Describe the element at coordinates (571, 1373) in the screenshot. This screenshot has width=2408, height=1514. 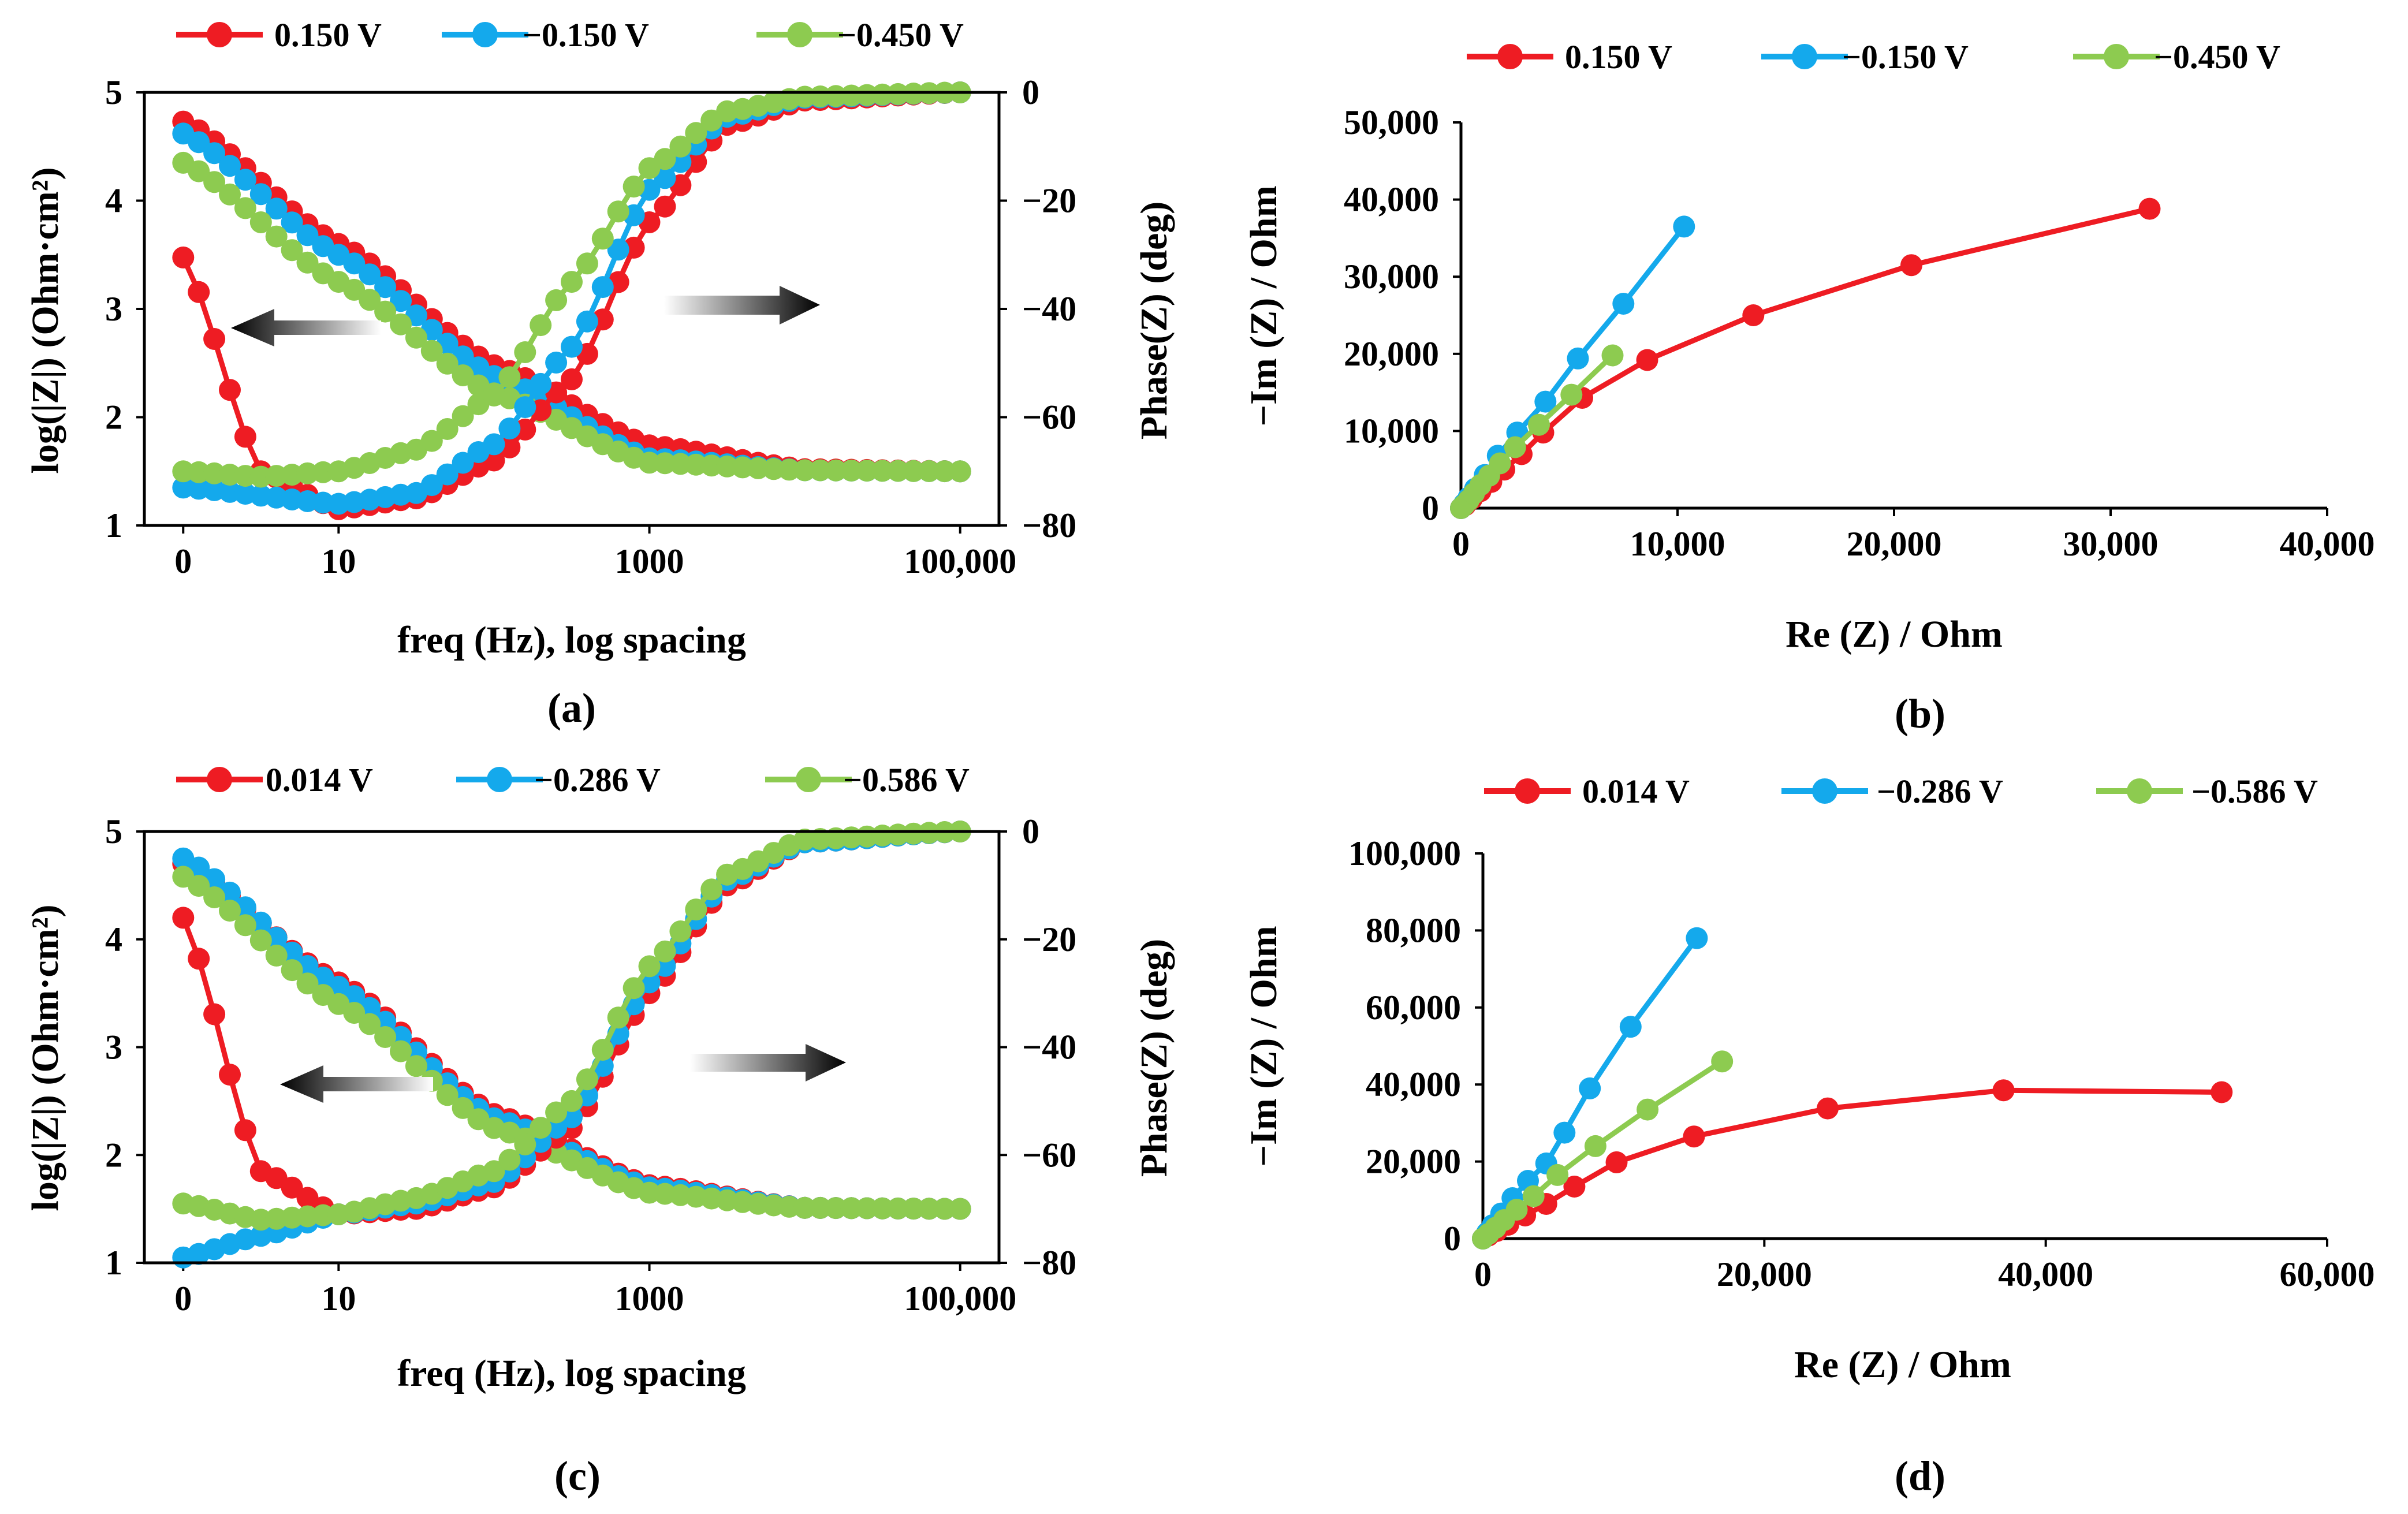
I see `x-axis-label-c: freq (Hz), log spacing` at that location.